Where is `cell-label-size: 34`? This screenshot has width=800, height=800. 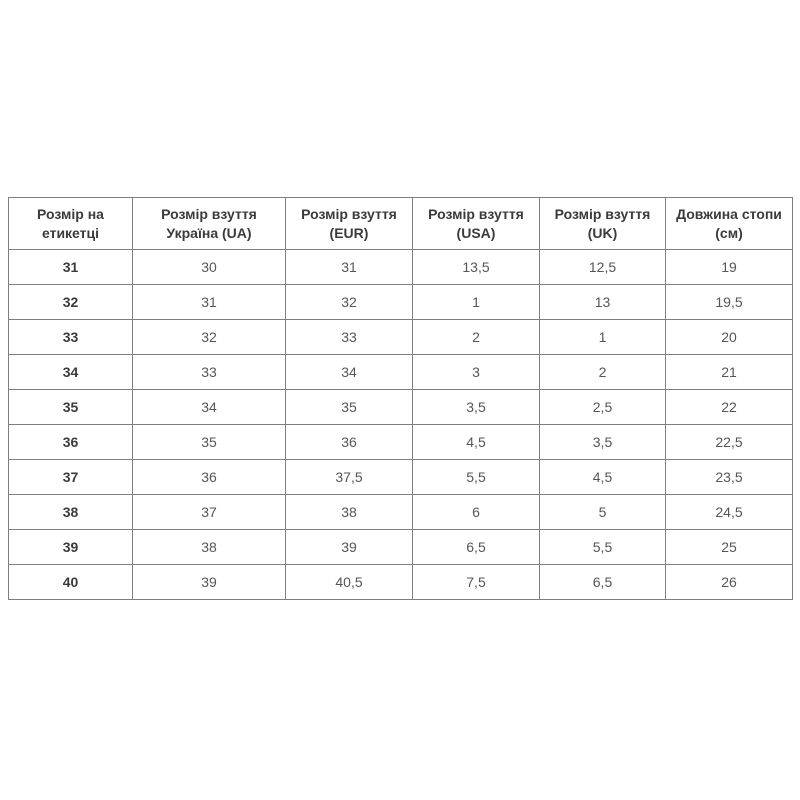 cell-label-size: 34 is located at coordinates (70, 372).